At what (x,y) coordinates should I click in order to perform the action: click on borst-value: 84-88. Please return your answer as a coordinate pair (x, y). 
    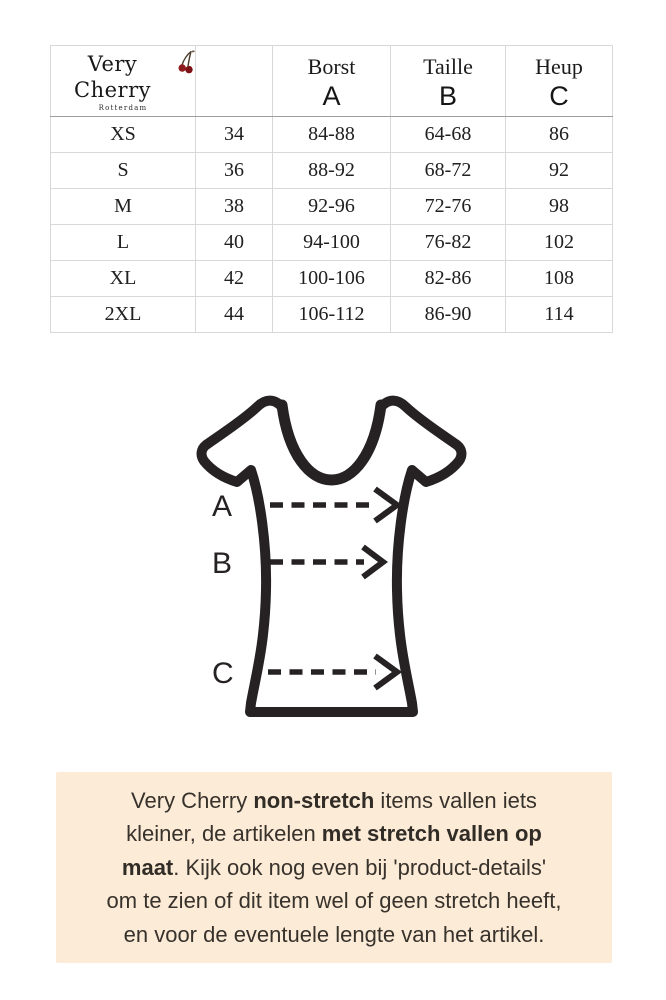
    Looking at the image, I should click on (331, 134).